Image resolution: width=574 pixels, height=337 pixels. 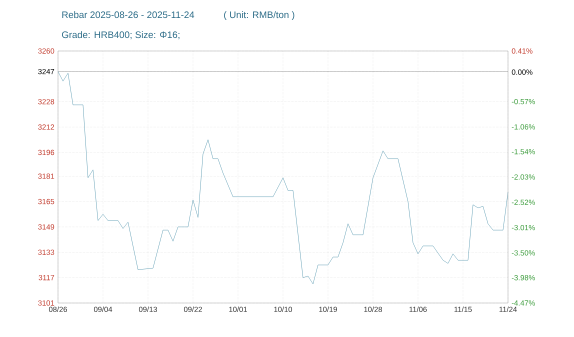 What do you see at coordinates (121, 35) in the screenshot?
I see `chart-subtitle: Grade: HRB400; Size: Φ16;` at bounding box center [121, 35].